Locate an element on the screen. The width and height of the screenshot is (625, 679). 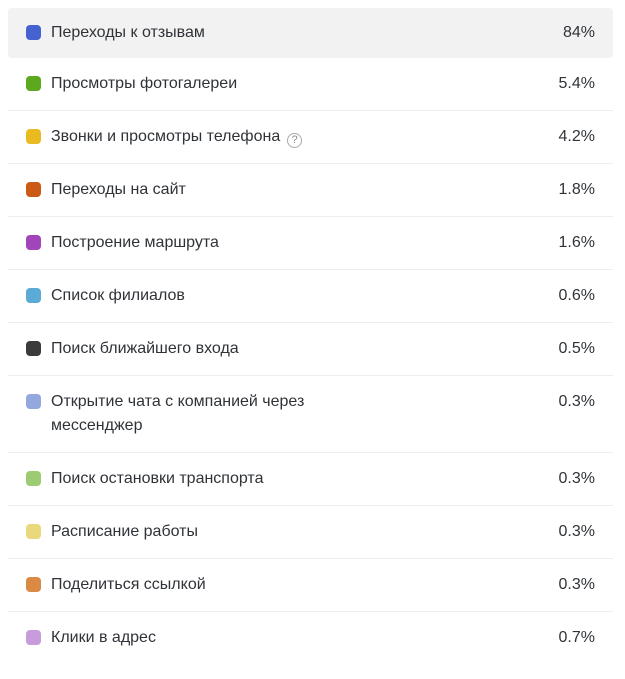
legend-row-address-clicks: Клики в адрес 0.7% is located at coordinates (310, 637).